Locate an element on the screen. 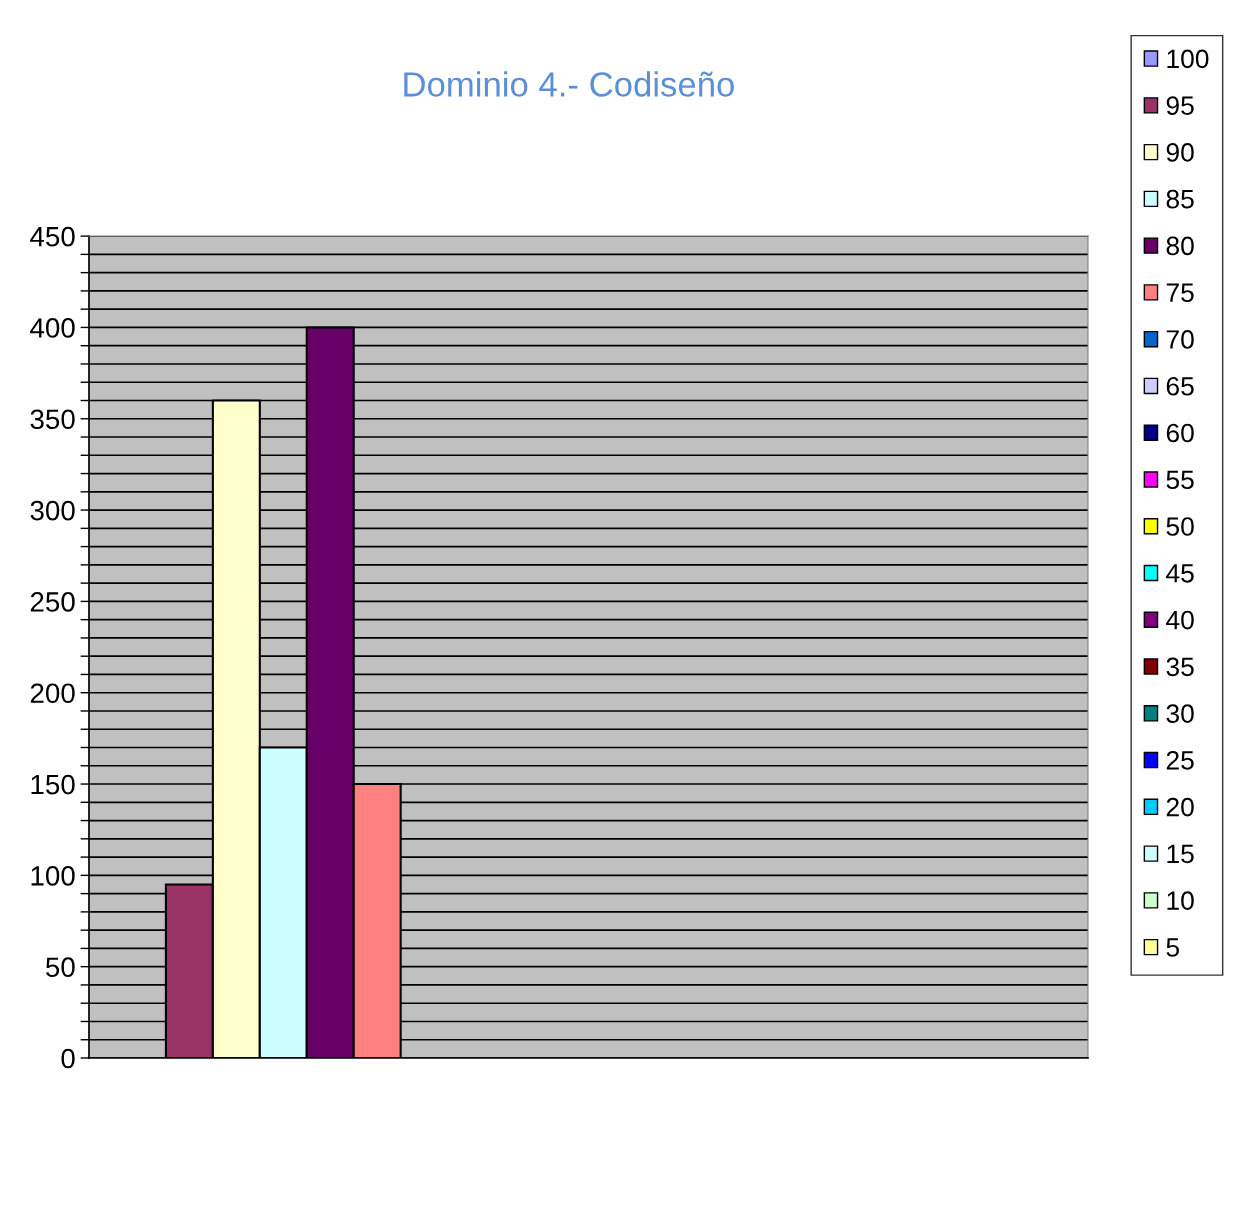  y-tick-label: 300 is located at coordinates (52, 510).